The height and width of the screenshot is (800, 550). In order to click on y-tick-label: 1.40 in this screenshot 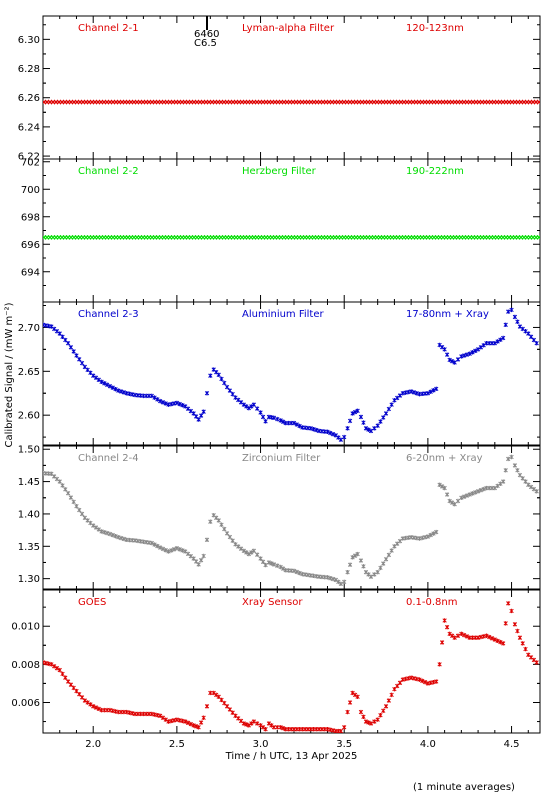, I will do `click(29, 514)`.